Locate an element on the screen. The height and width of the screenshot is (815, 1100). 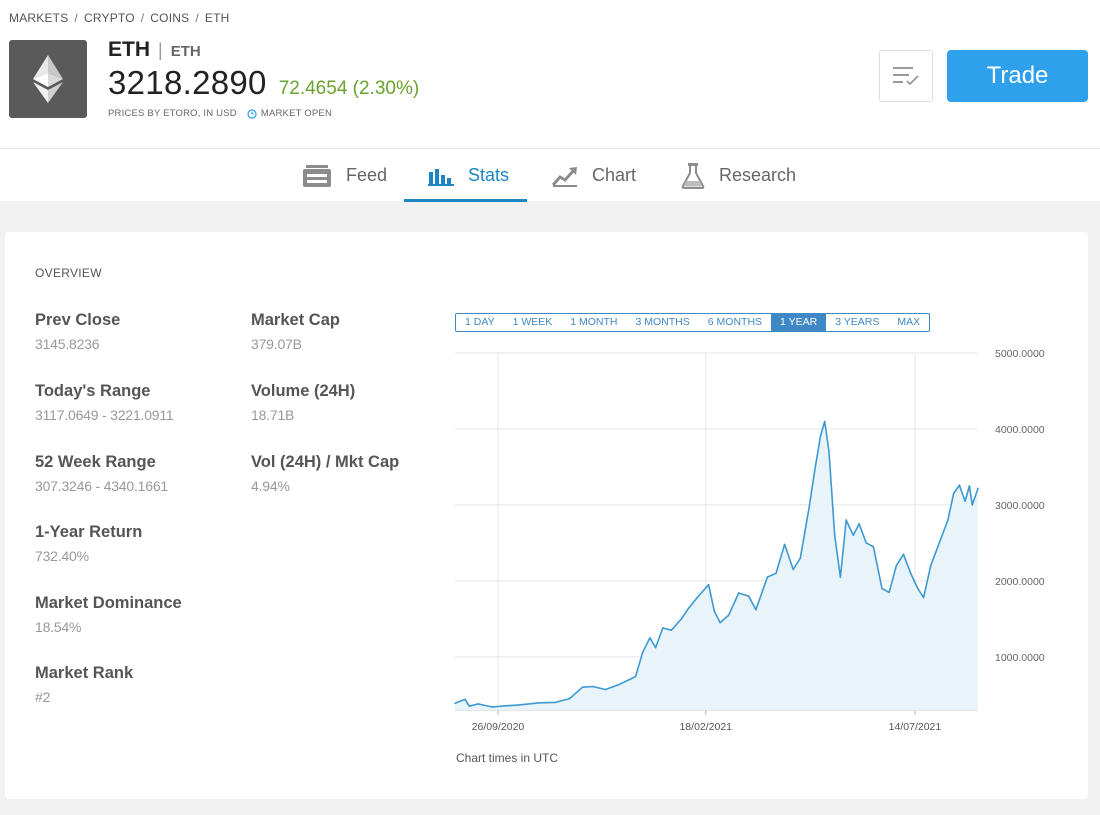
breadcrumb-markets: MARKETS is located at coordinates (39, 18).